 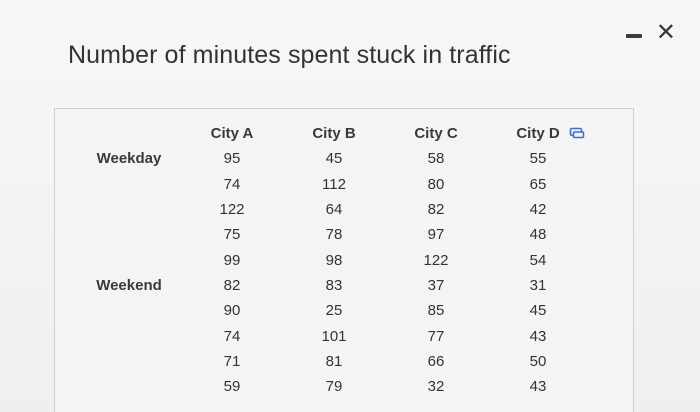 What do you see at coordinates (436, 311) in the screenshot?
I see `table-cell: 85` at bounding box center [436, 311].